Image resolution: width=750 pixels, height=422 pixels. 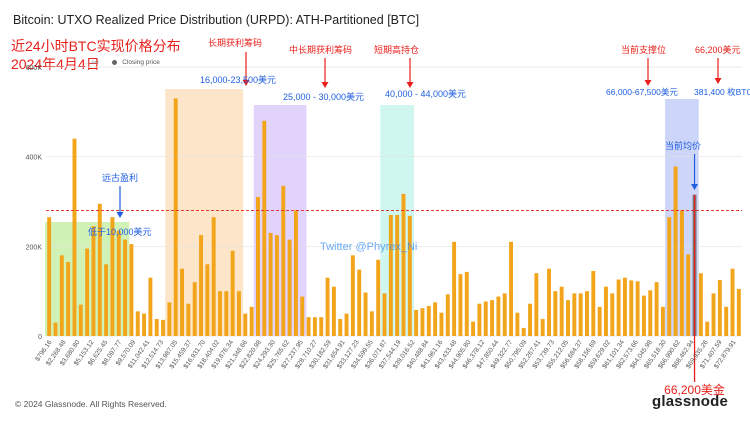 What do you see at coordinates (368, 247) in the screenshot?
I see `watermark: Twitter @Phyrex_Ni` at bounding box center [368, 247].